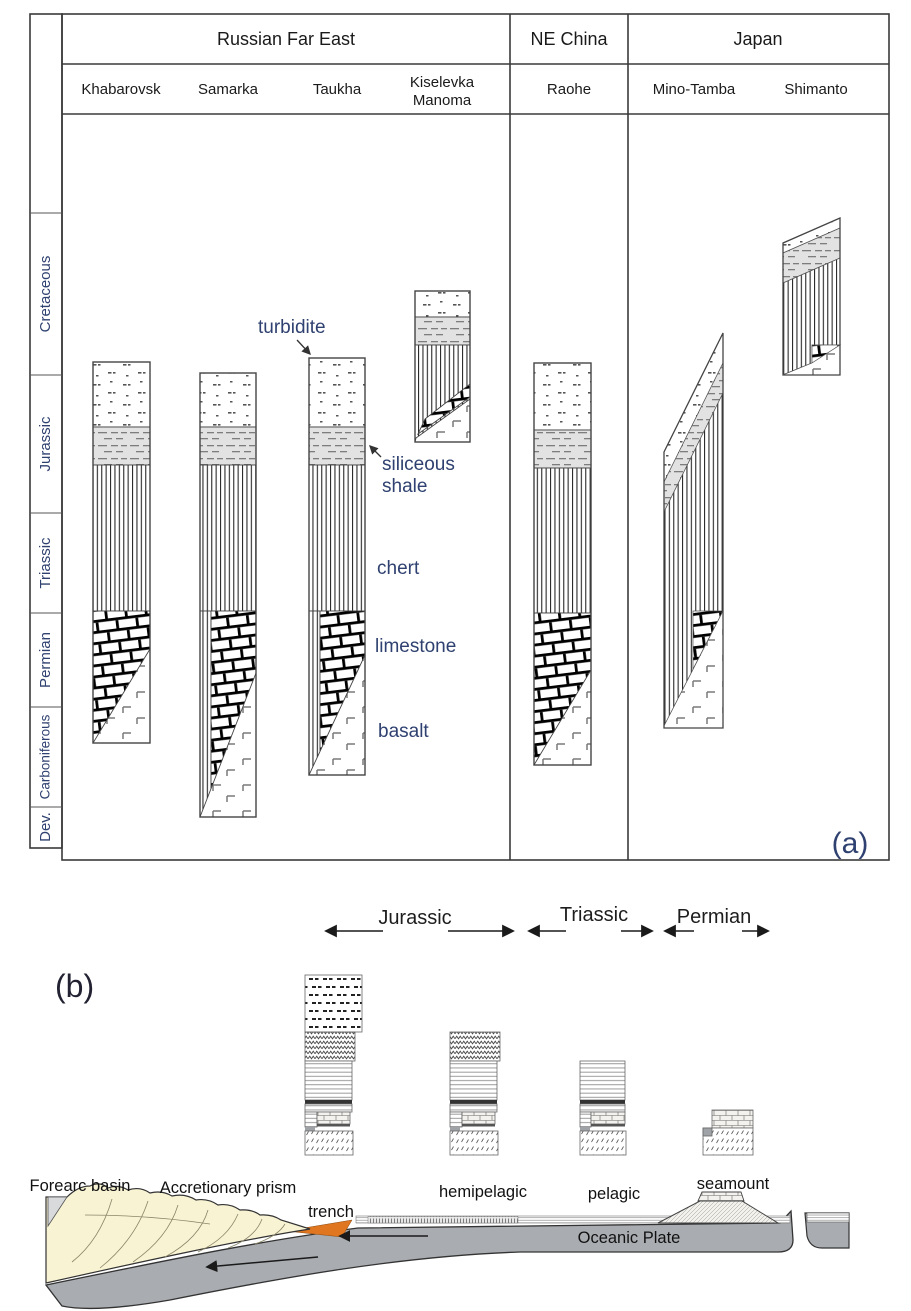 The image size is (911, 1311). What do you see at coordinates (694, 89) in the screenshot?
I see `locality-mino-tamba: Mino-Tamba` at bounding box center [694, 89].